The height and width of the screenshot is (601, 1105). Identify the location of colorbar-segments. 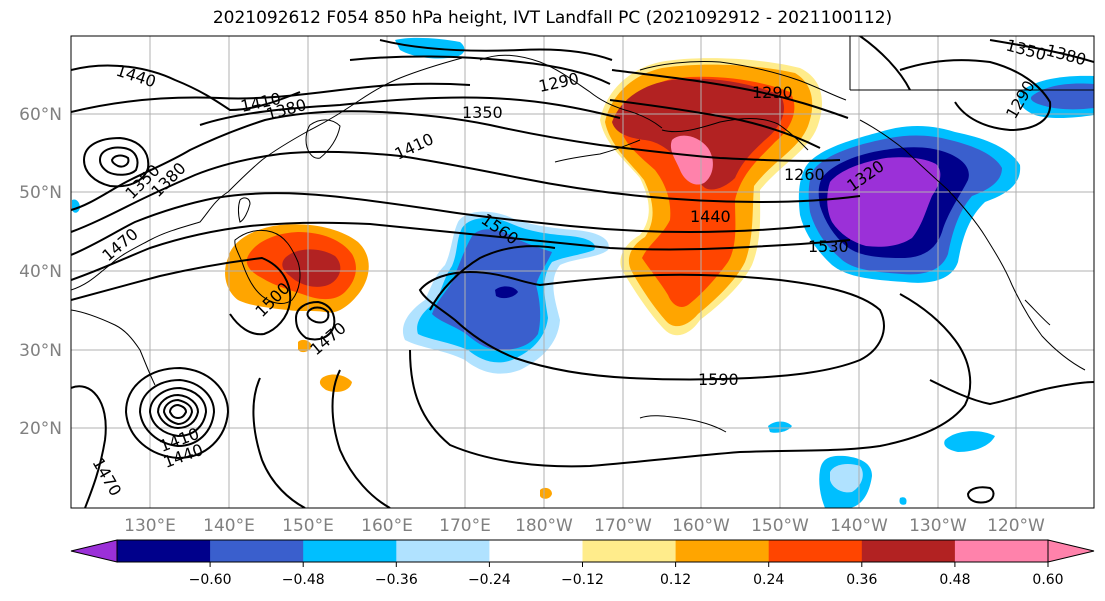
(582, 551).